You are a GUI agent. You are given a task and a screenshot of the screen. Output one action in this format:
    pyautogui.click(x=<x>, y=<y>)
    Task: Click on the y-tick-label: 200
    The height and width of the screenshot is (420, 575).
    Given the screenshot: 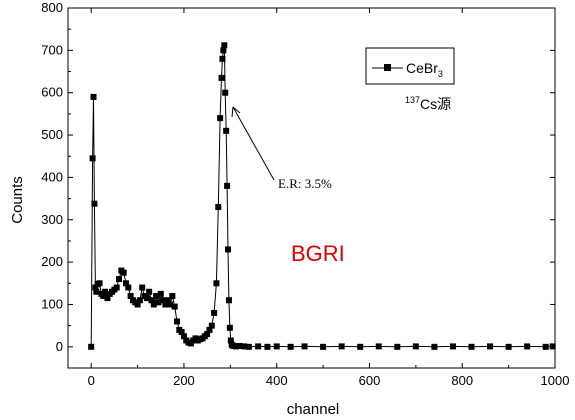 What is the action you would take?
    pyautogui.click(x=52, y=261)
    